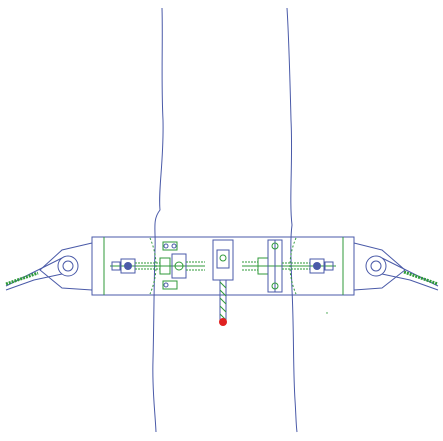 The image size is (443, 441). What do you see at coordinates (396, 266) in the screenshot?
I see `right-cable-eye` at bounding box center [396, 266].